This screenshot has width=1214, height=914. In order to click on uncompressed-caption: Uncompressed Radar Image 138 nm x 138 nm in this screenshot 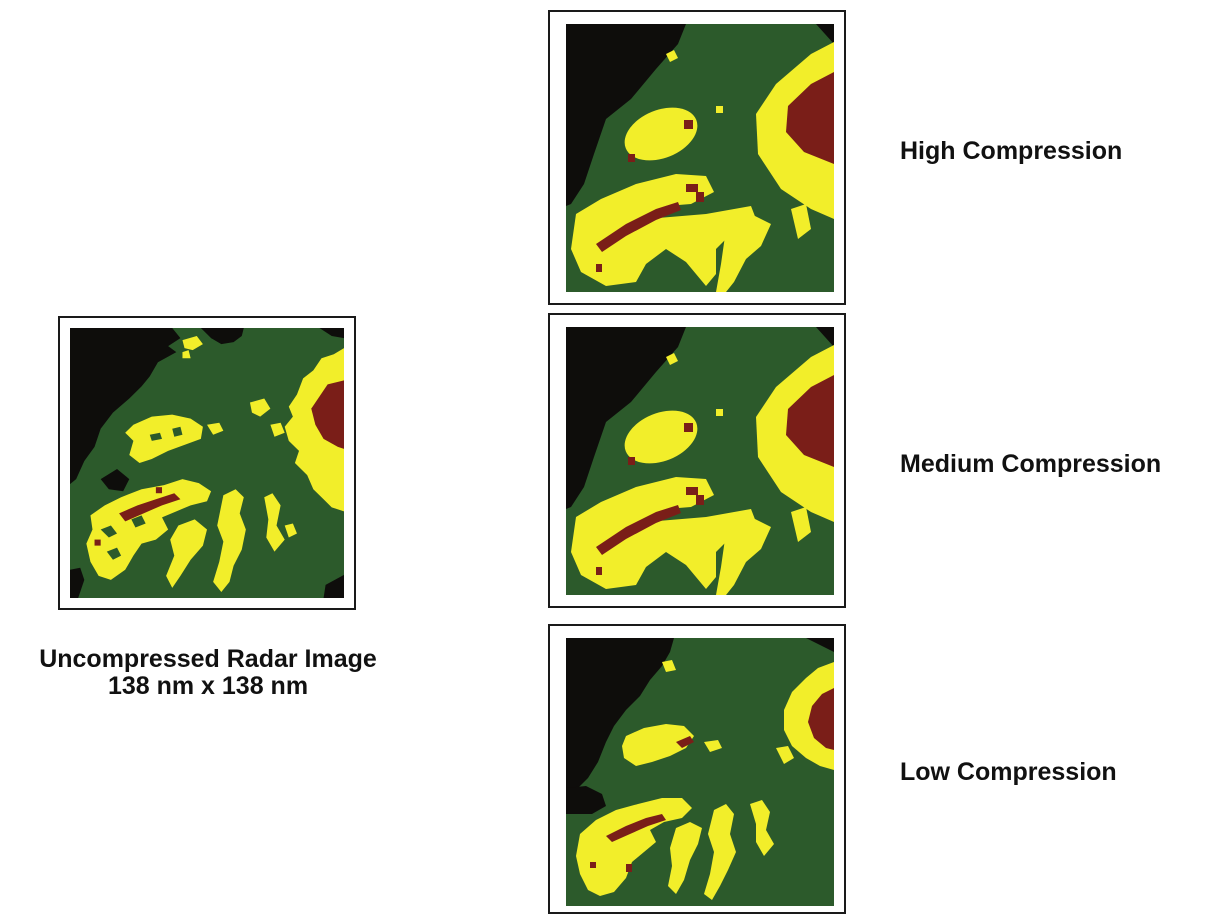, I will do `click(208, 673)`.